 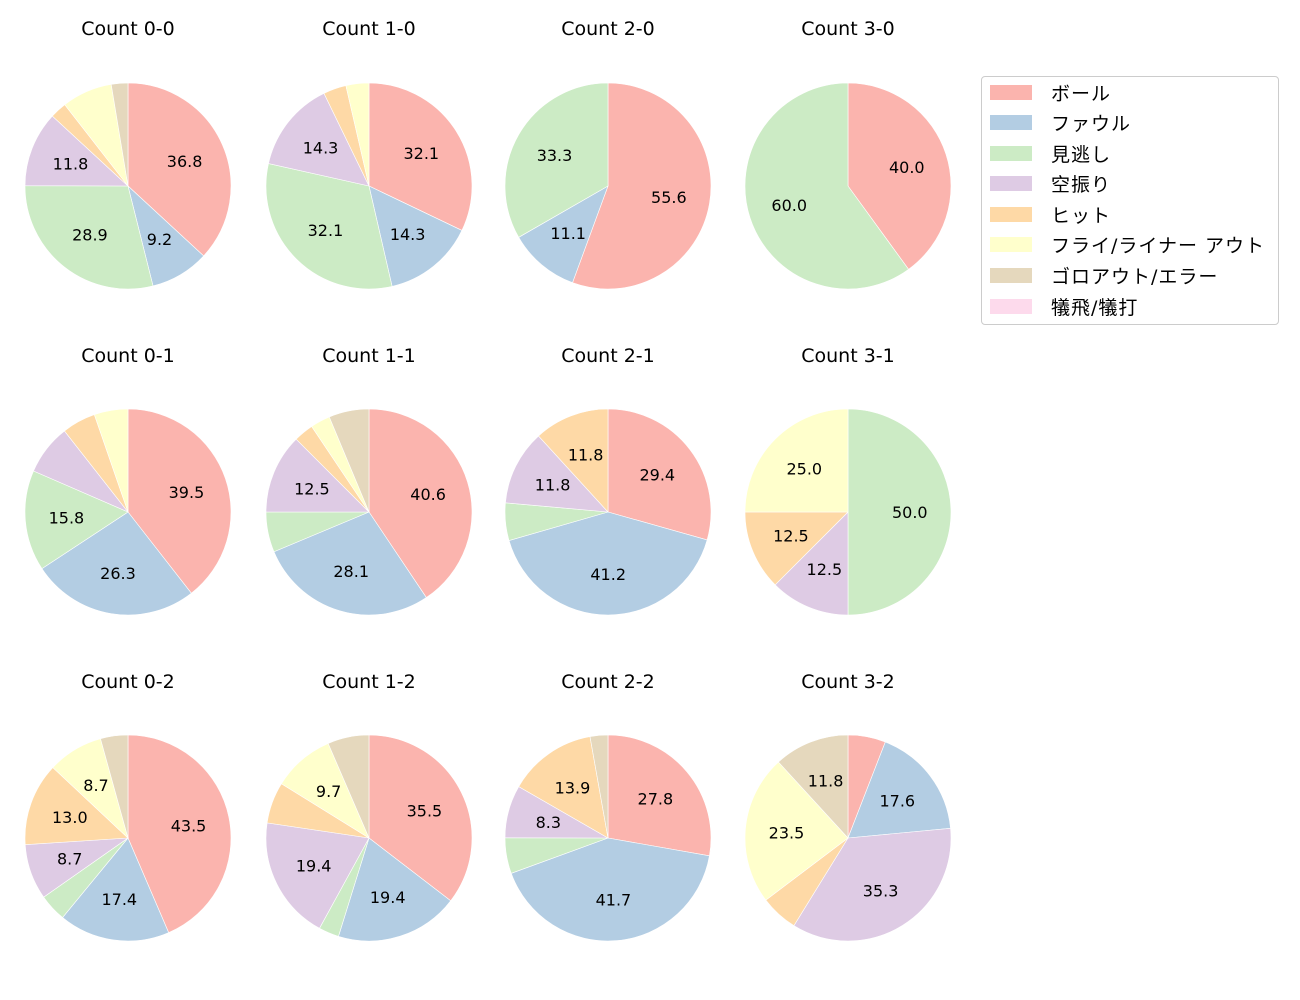 What do you see at coordinates (555, 155) in the screenshot?
I see `pie-slice-label: 33.3` at bounding box center [555, 155].